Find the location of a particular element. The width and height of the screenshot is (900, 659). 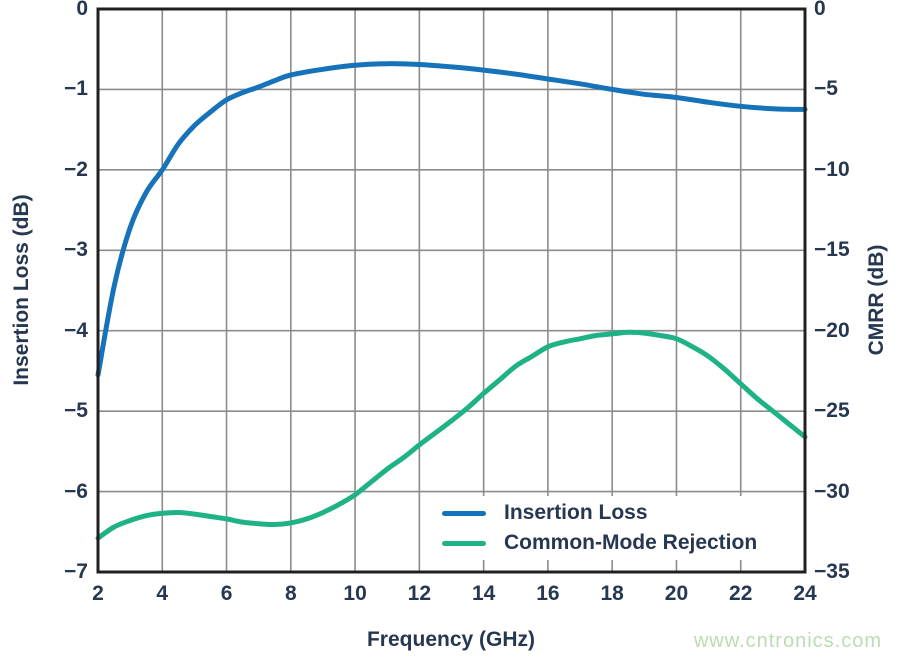

y-left-tick-label: −3 is located at coordinates (76, 250).